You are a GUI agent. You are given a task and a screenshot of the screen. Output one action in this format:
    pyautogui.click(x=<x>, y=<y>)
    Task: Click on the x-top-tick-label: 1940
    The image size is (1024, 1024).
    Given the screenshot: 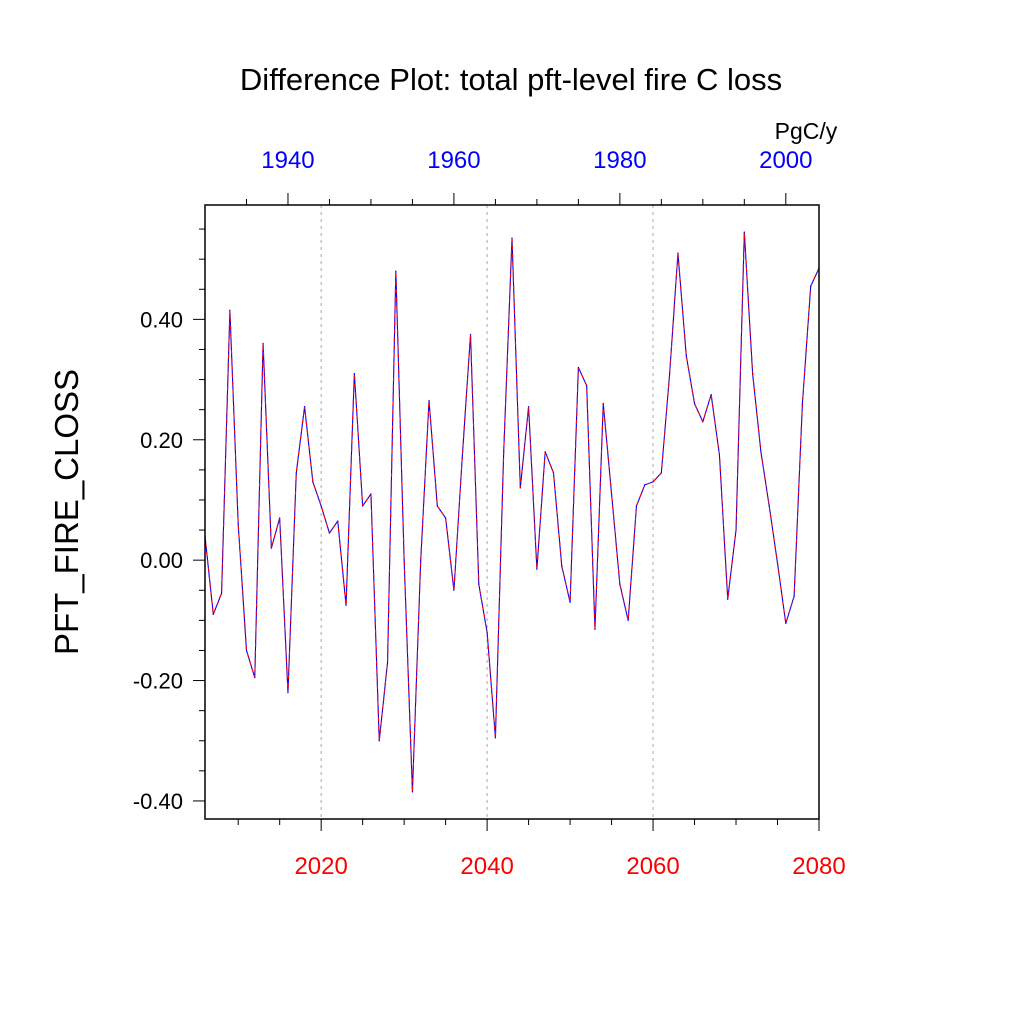 What is the action you would take?
    pyautogui.click(x=287, y=160)
    